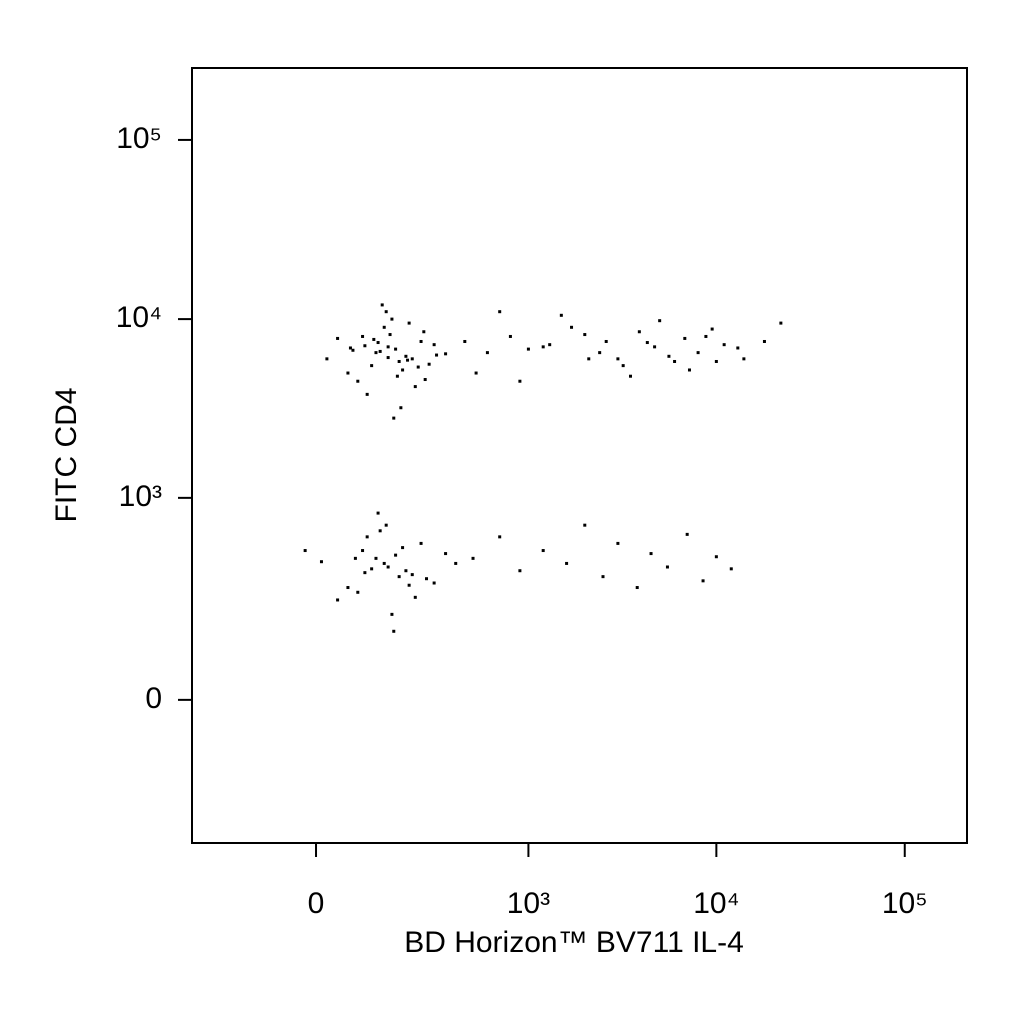  Describe the element at coordinates (139, 138) in the screenshot. I see `y-tick-label: 10⁵` at that location.